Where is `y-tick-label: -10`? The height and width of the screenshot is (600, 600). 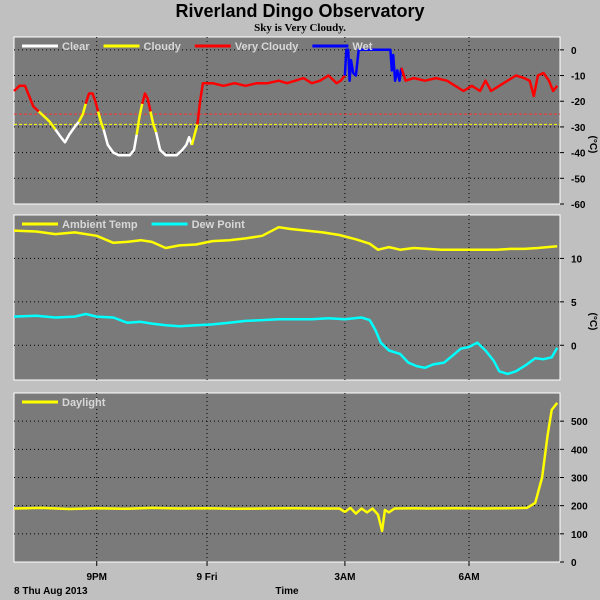
y-tick-label: -10 is located at coordinates (578, 77).